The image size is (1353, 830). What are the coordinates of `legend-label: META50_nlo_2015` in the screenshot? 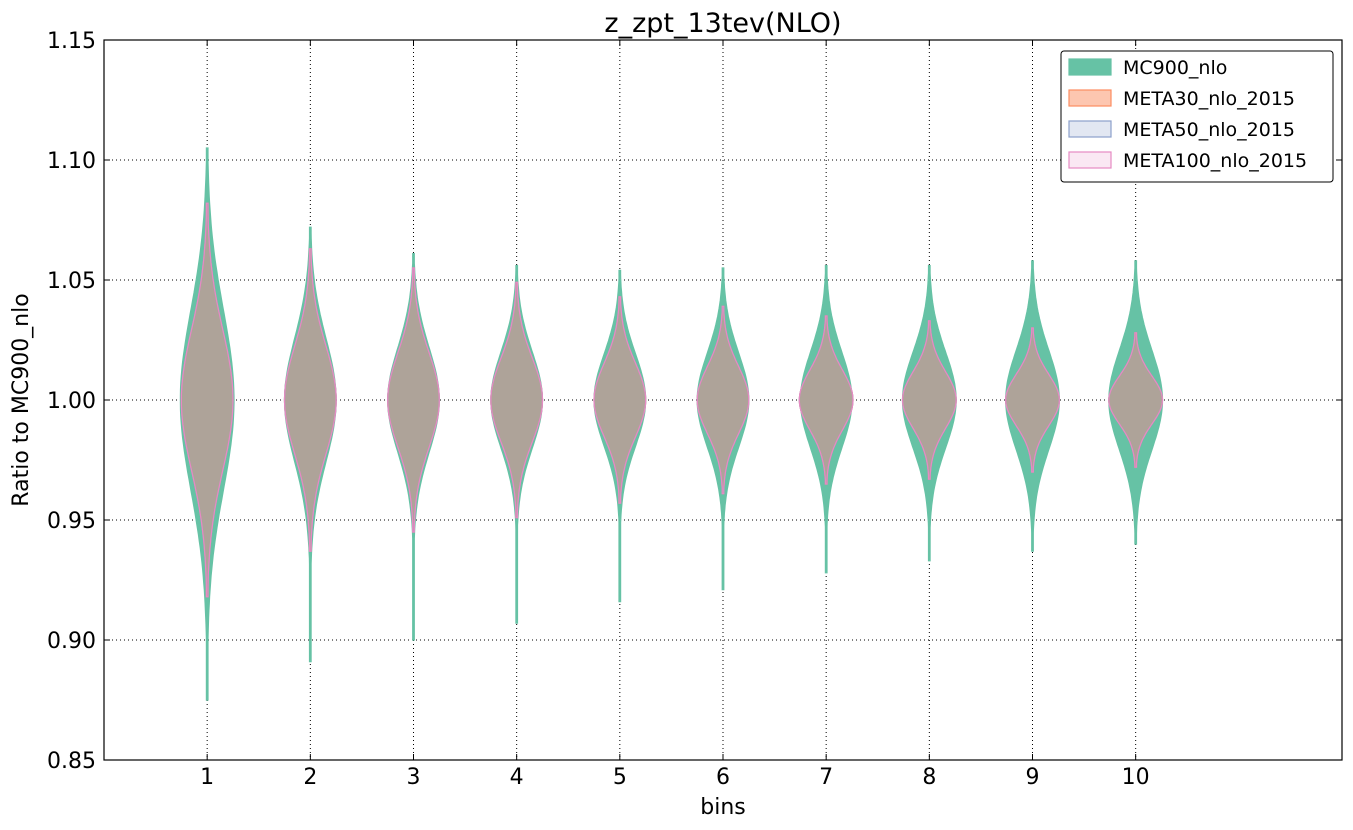 It's located at (1209, 130).